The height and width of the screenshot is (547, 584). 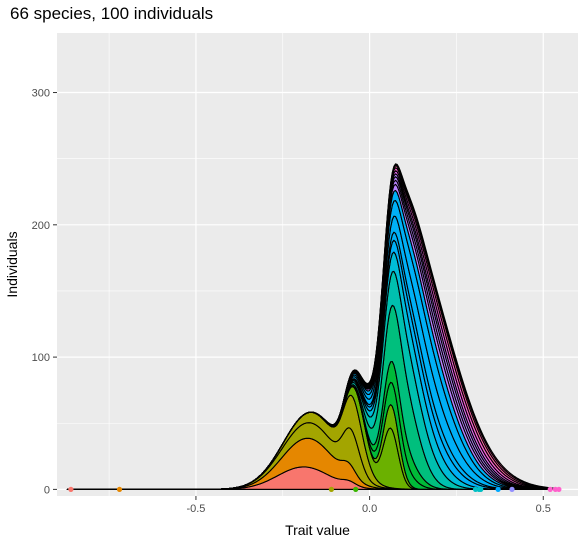 What do you see at coordinates (543, 509) in the screenshot?
I see `x-tick-label: 0.5` at bounding box center [543, 509].